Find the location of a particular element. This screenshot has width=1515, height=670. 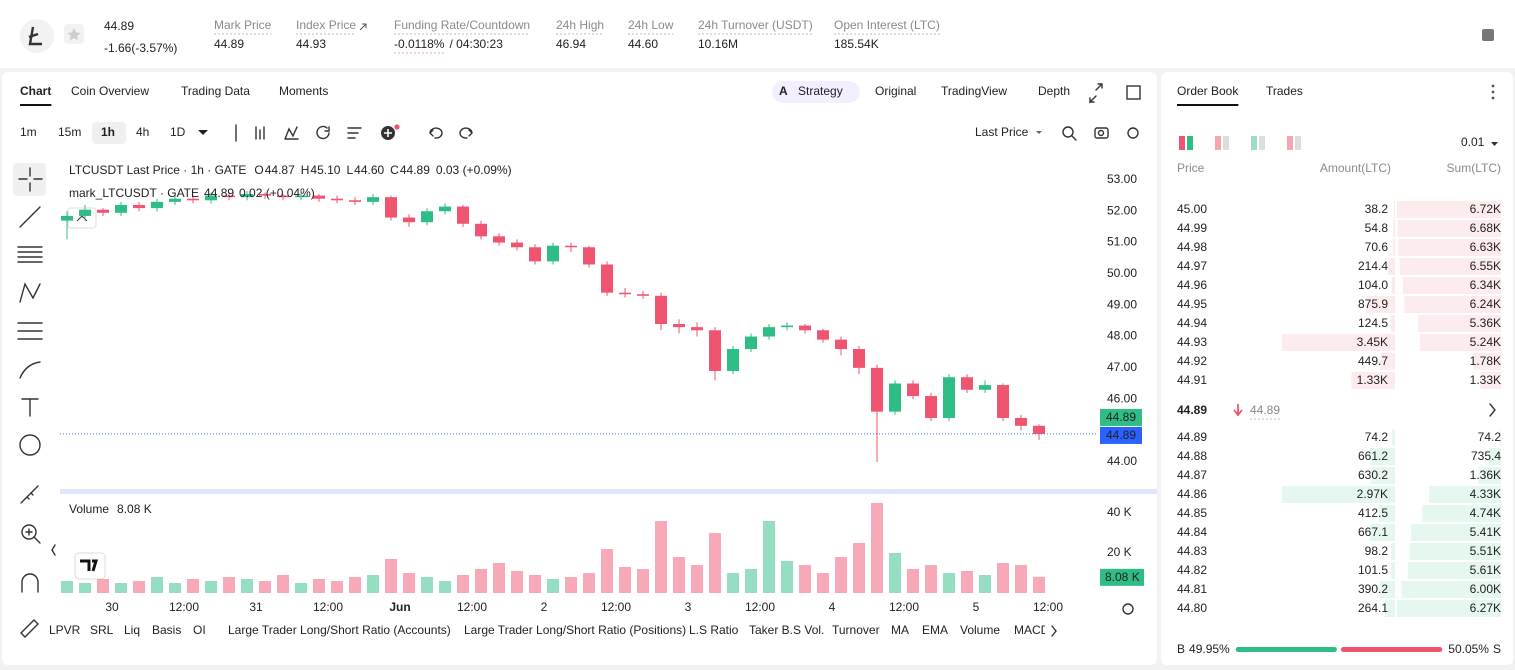

indicator: L.S Ratio is located at coordinates (714, 630).